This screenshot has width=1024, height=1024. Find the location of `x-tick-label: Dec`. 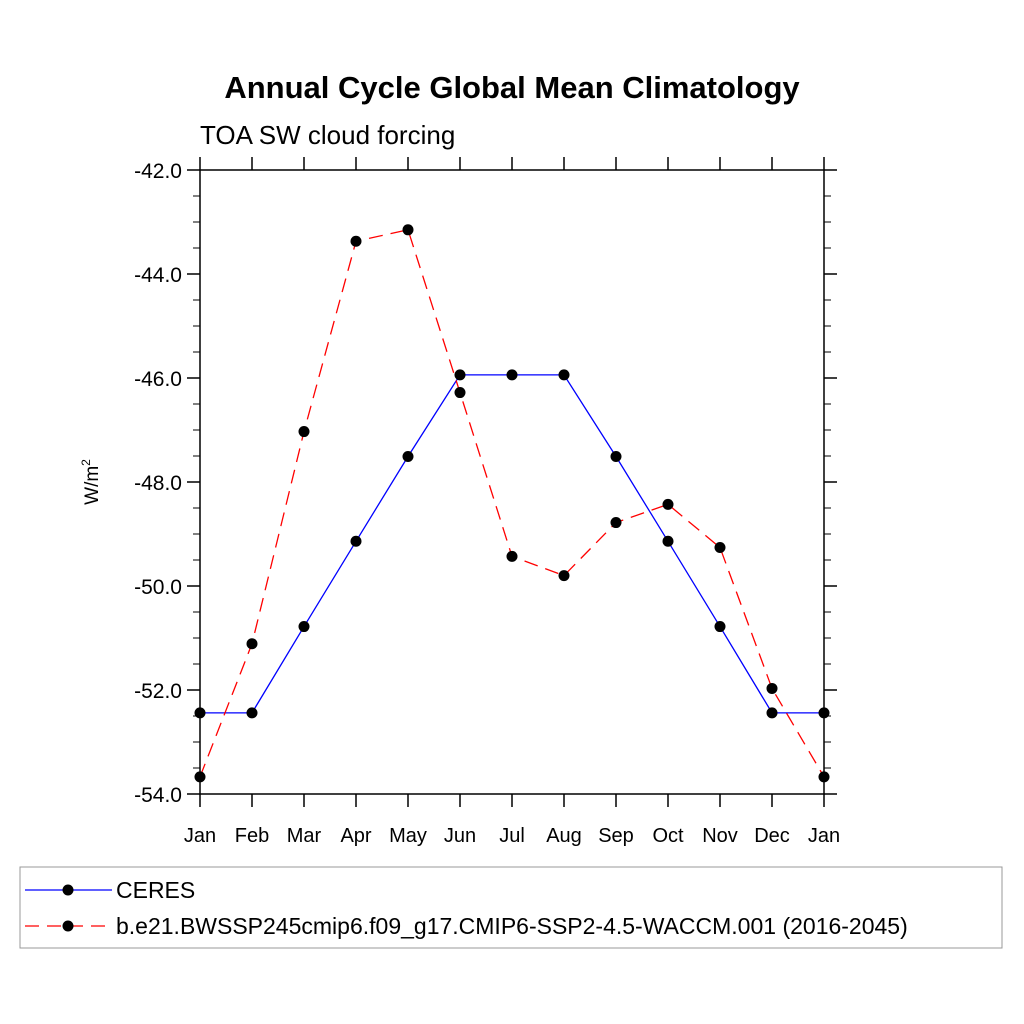

x-tick-label: Dec is located at coordinates (772, 836).